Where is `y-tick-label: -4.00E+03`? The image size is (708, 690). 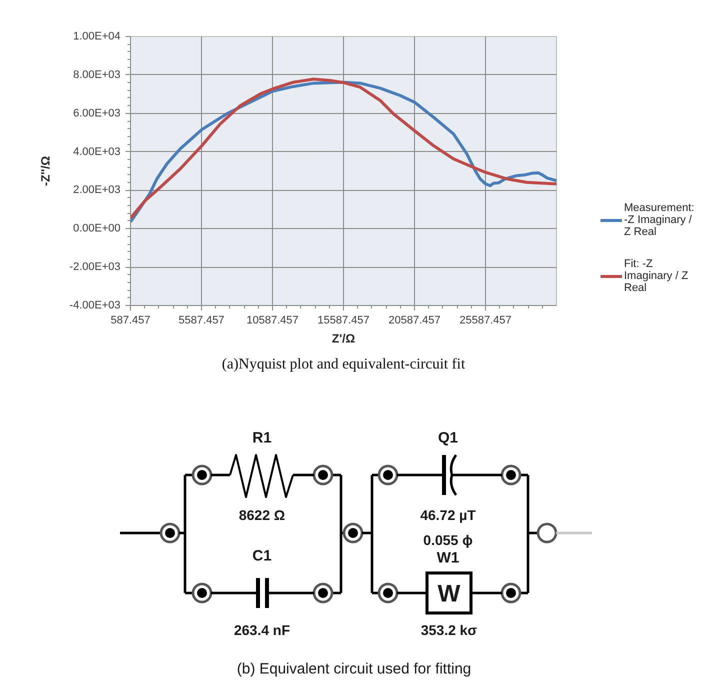
y-tick-label: -4.00E+03 is located at coordinates (95, 306).